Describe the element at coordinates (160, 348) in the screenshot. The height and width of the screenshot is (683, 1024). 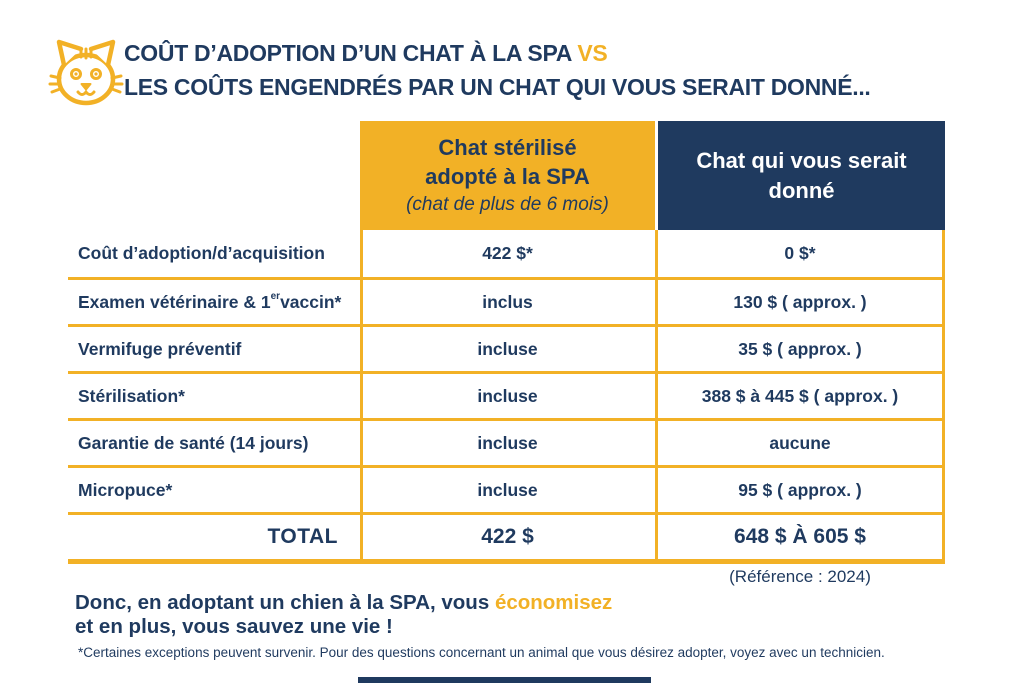
I see `row-label: Vermifuge préventif` at that location.